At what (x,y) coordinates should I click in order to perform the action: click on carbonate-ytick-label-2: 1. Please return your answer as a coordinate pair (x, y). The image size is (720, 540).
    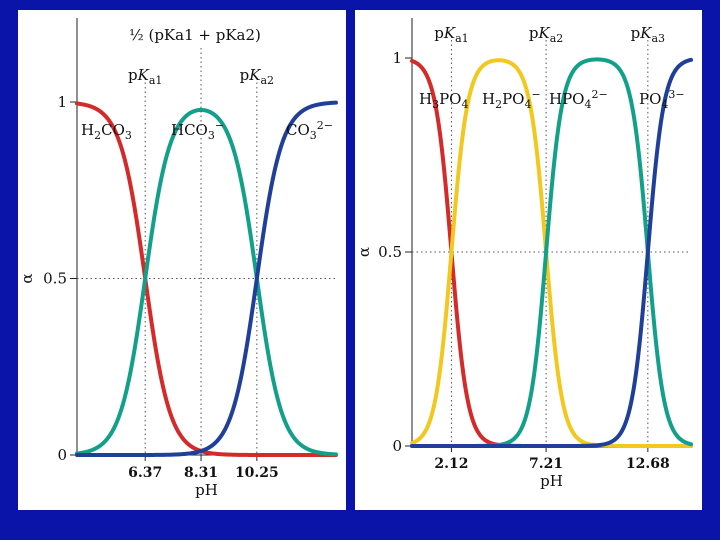
    Looking at the image, I should click on (62, 102).